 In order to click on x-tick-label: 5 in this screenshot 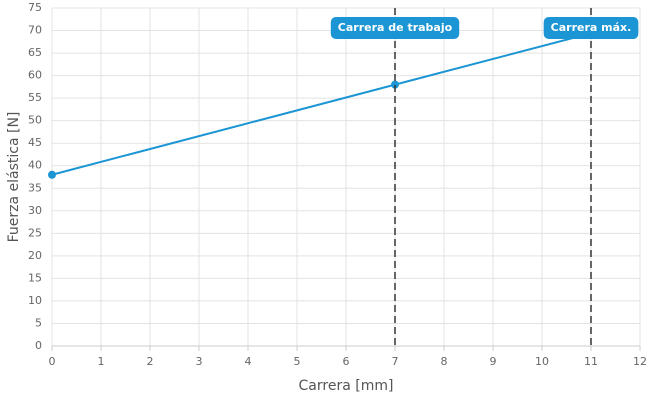, I will do `click(297, 361)`.